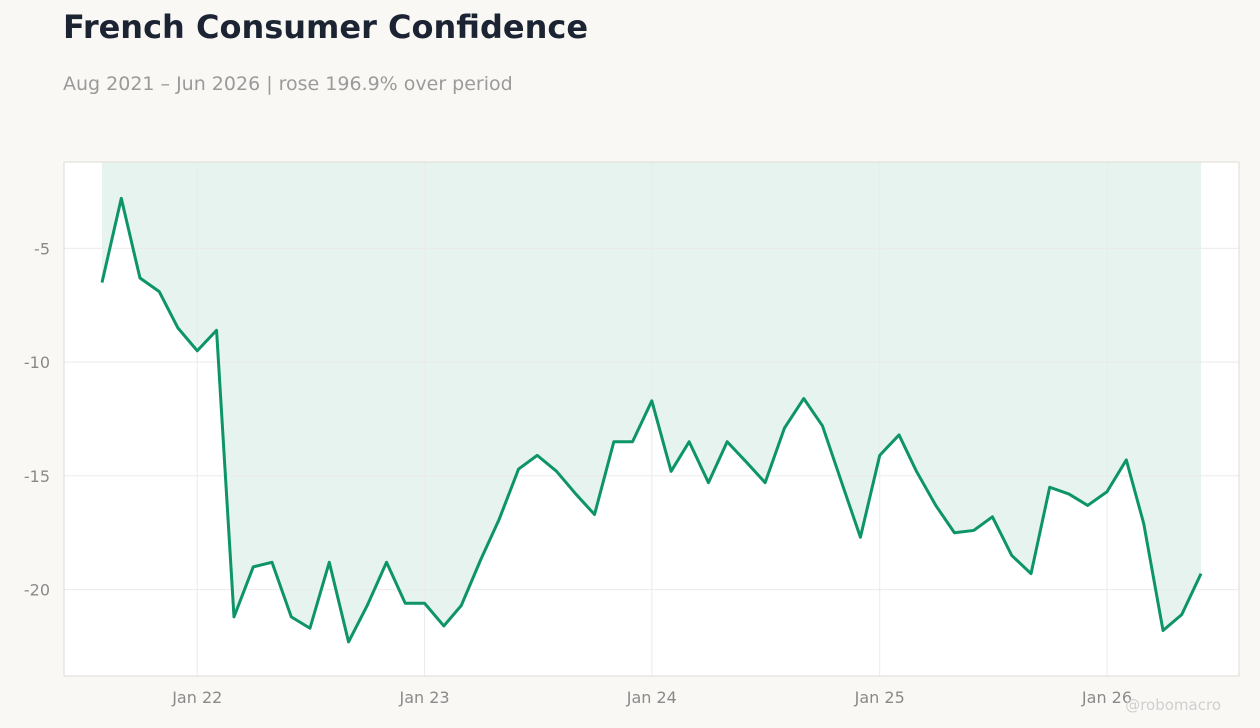 Image resolution: width=1260 pixels, height=728 pixels. Describe the element at coordinates (1106, 697) in the screenshot. I see `x-tick-label: Jan 26` at that location.